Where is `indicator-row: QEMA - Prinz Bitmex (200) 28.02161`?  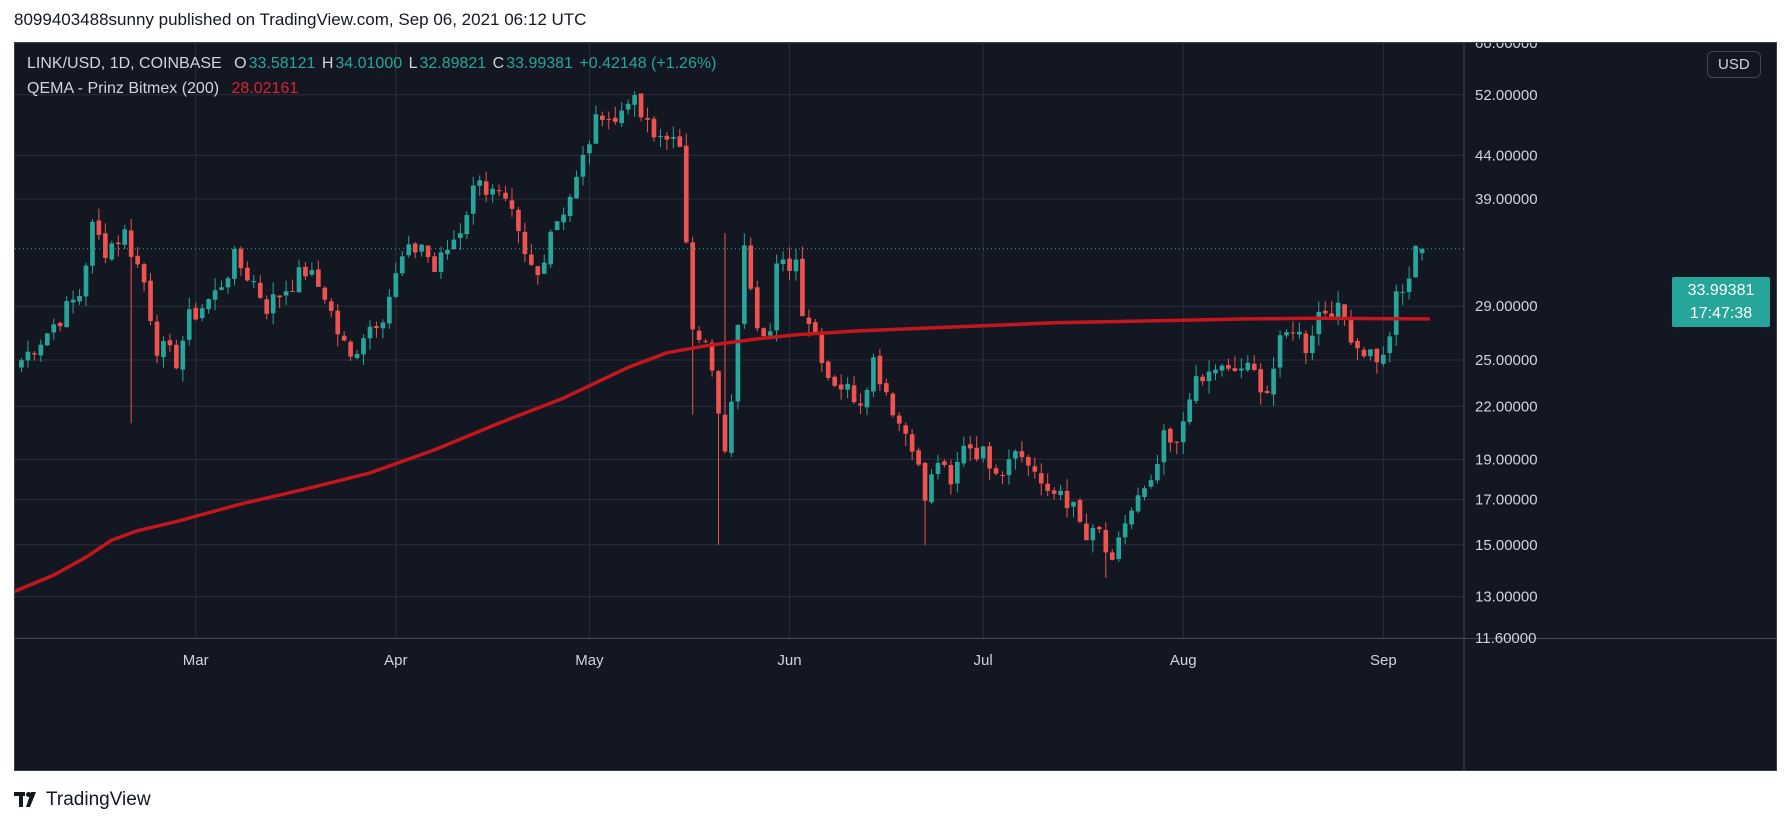 indicator-row: QEMA - Prinz Bitmex (200) 28.02161 is located at coordinates (372, 88).